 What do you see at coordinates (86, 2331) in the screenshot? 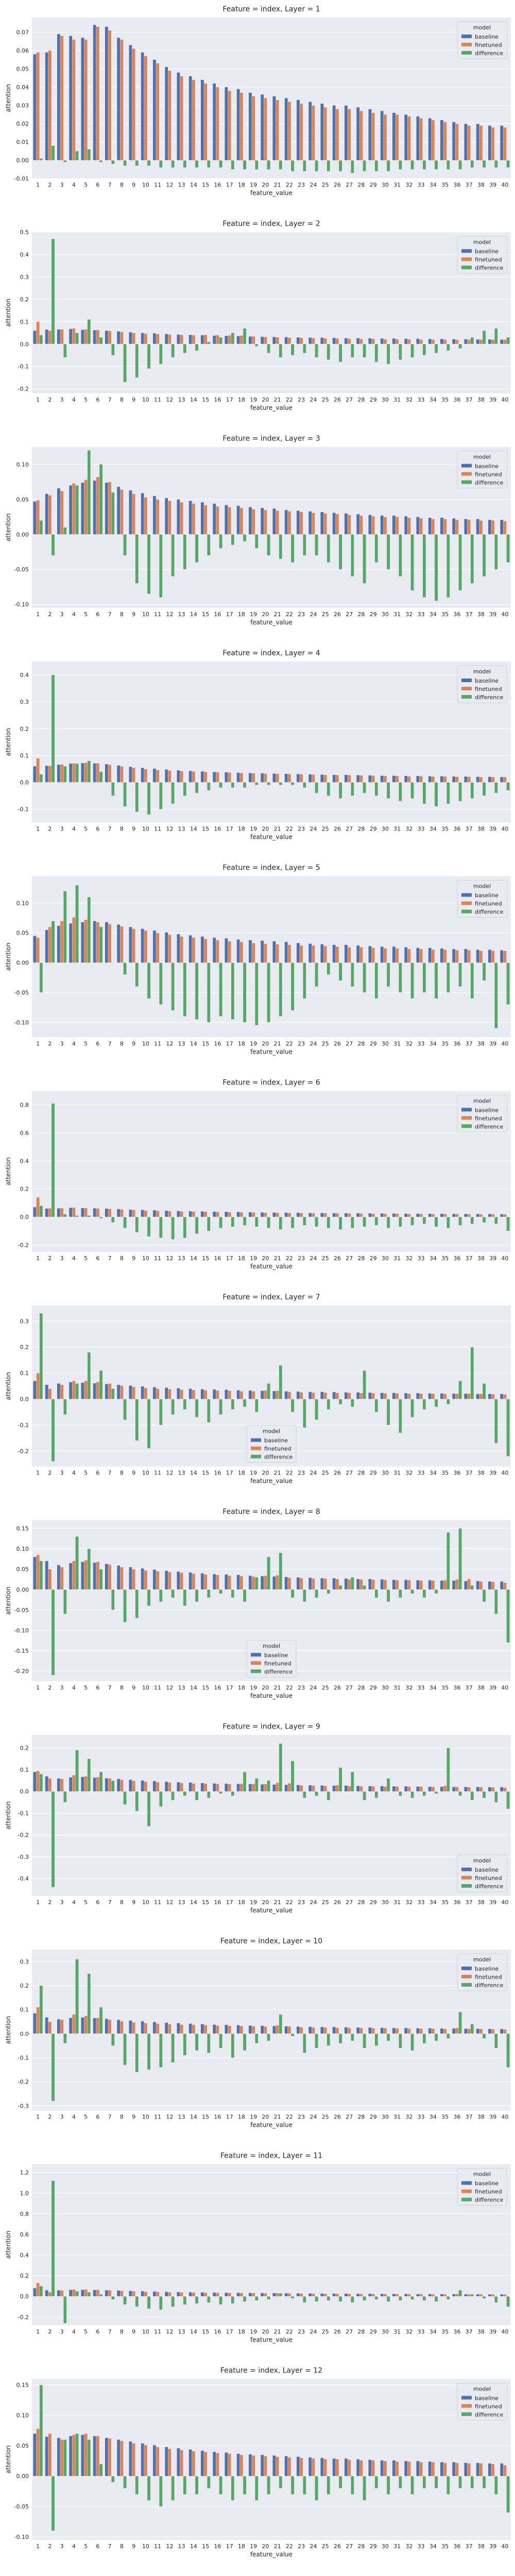
I see `x-tick-label: 5` at bounding box center [86, 2331].